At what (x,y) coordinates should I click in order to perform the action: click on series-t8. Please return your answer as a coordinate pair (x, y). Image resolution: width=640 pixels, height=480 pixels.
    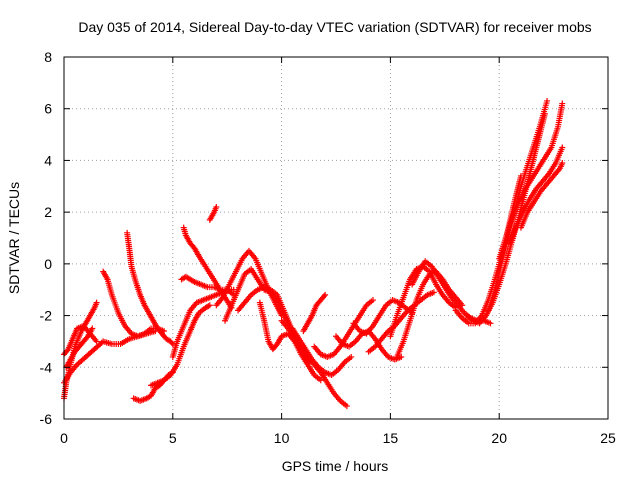
    Looking at the image, I should click on (180, 345).